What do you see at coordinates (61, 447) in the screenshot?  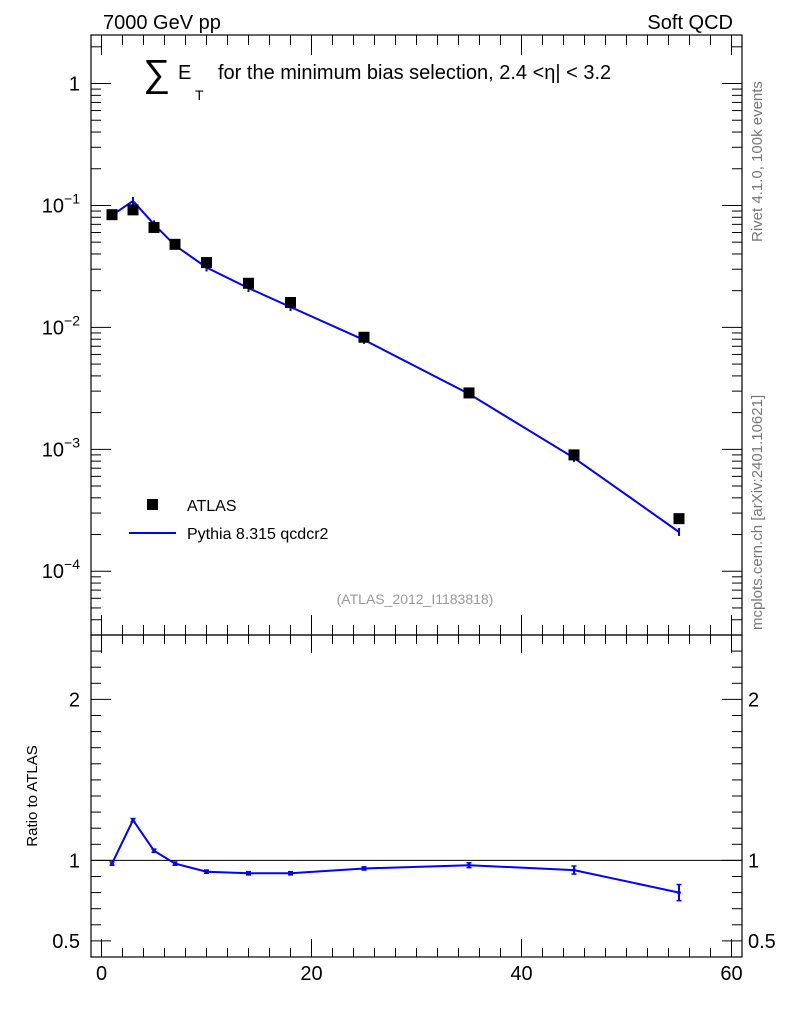 I see `main-y-tick-label: 10⁻³` at bounding box center [61, 447].